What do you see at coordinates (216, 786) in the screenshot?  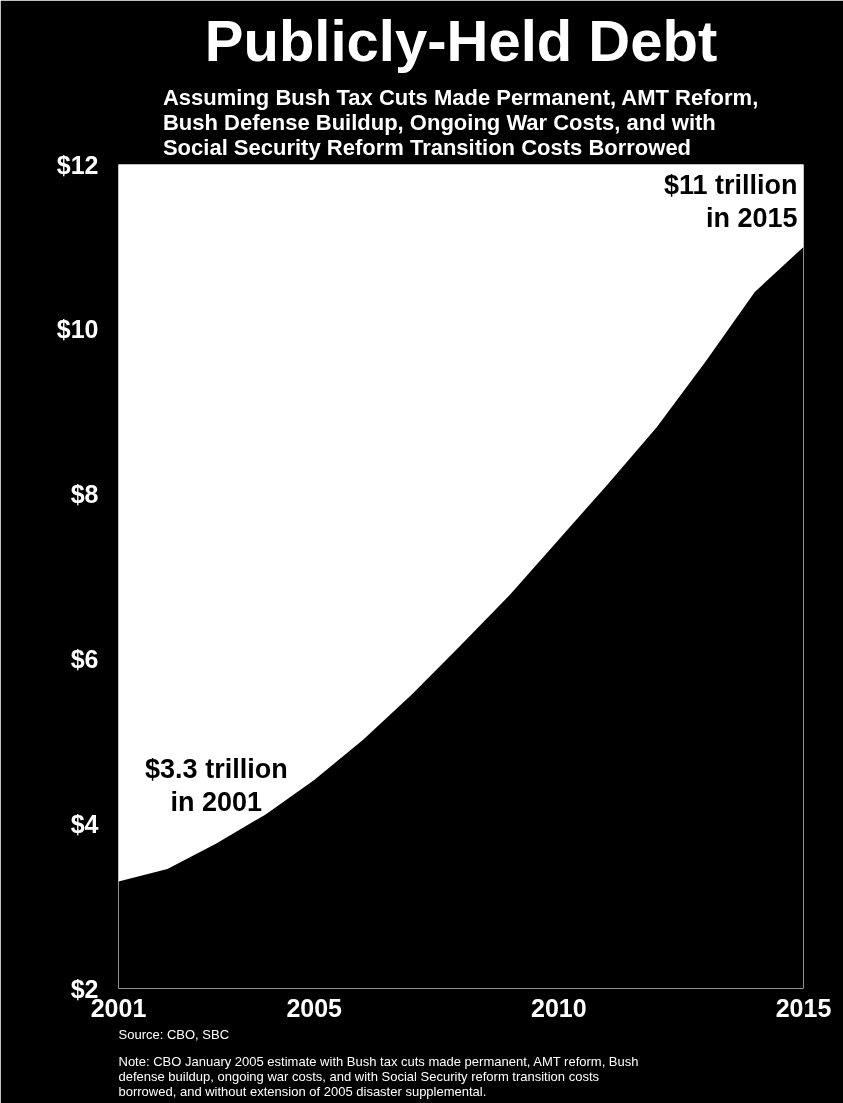 I see `annotation: $3.3 trillion in 2001` at bounding box center [216, 786].